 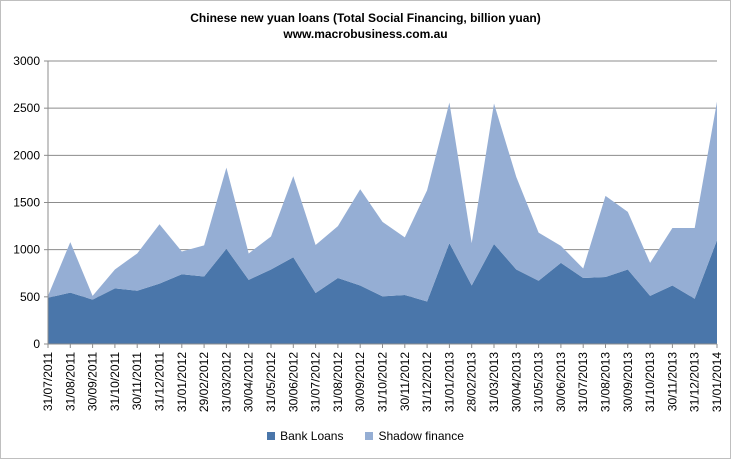 I want to click on x-tick-label: 31/07/2011, so click(x=48, y=381).